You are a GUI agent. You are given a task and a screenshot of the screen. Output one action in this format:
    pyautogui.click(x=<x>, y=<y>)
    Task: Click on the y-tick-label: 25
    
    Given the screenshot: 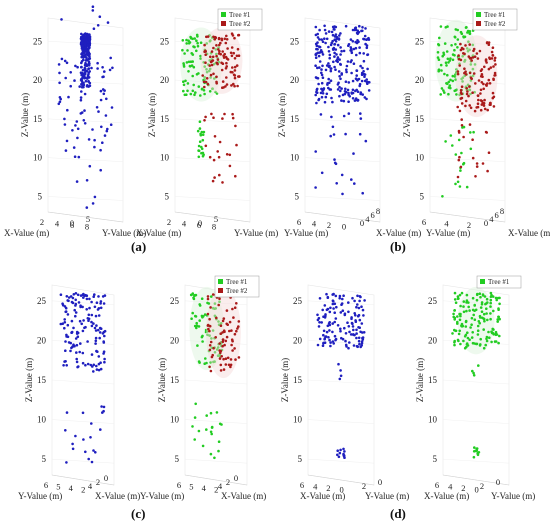 What is the action you would take?
    pyautogui.click(x=38, y=41)
    